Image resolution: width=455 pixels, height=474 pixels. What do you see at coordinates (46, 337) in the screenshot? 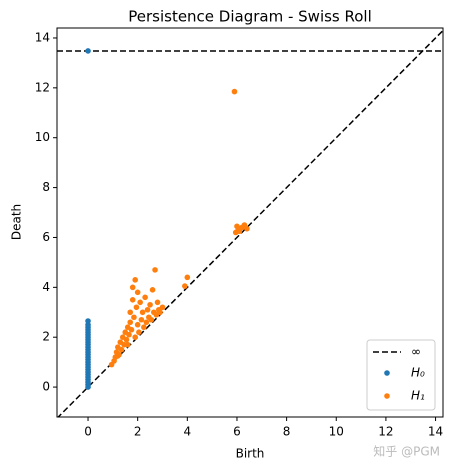
I see `y-tick-label: 2` at bounding box center [46, 337].